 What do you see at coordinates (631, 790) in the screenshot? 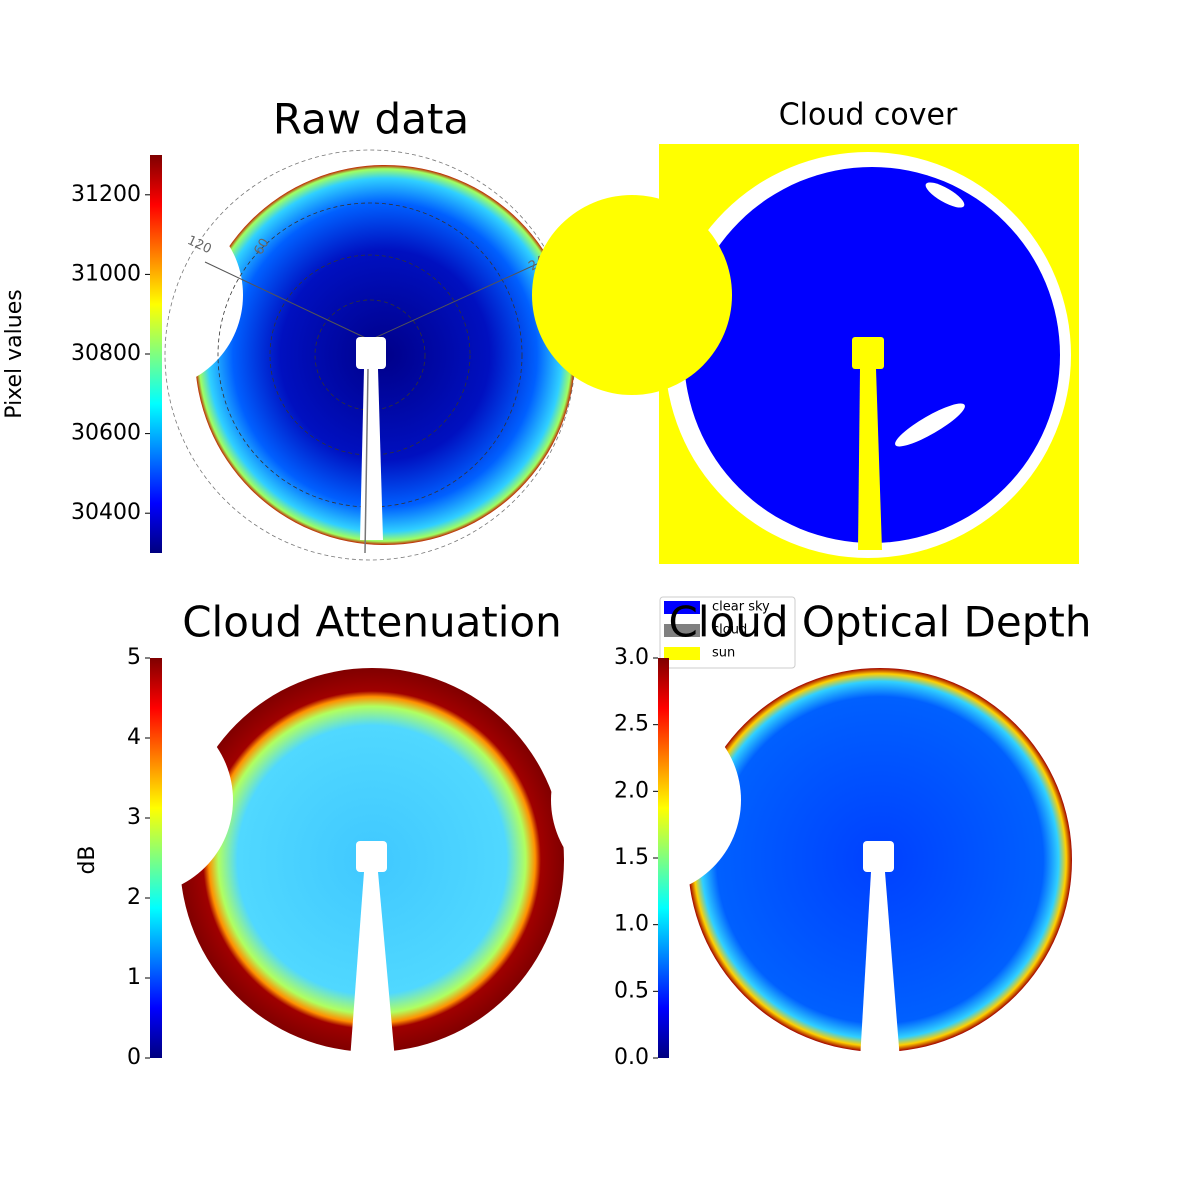
I see `colorbar-tick-label: 2.0` at bounding box center [631, 790].